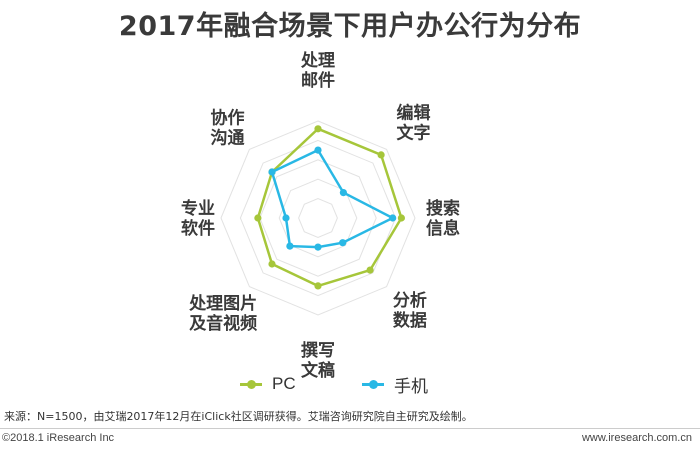 Image resolution: width=700 pixels, height=454 pixels. Describe the element at coordinates (58, 438) in the screenshot. I see `copyright-text: ©2018.1 iResearch Inc` at that location.